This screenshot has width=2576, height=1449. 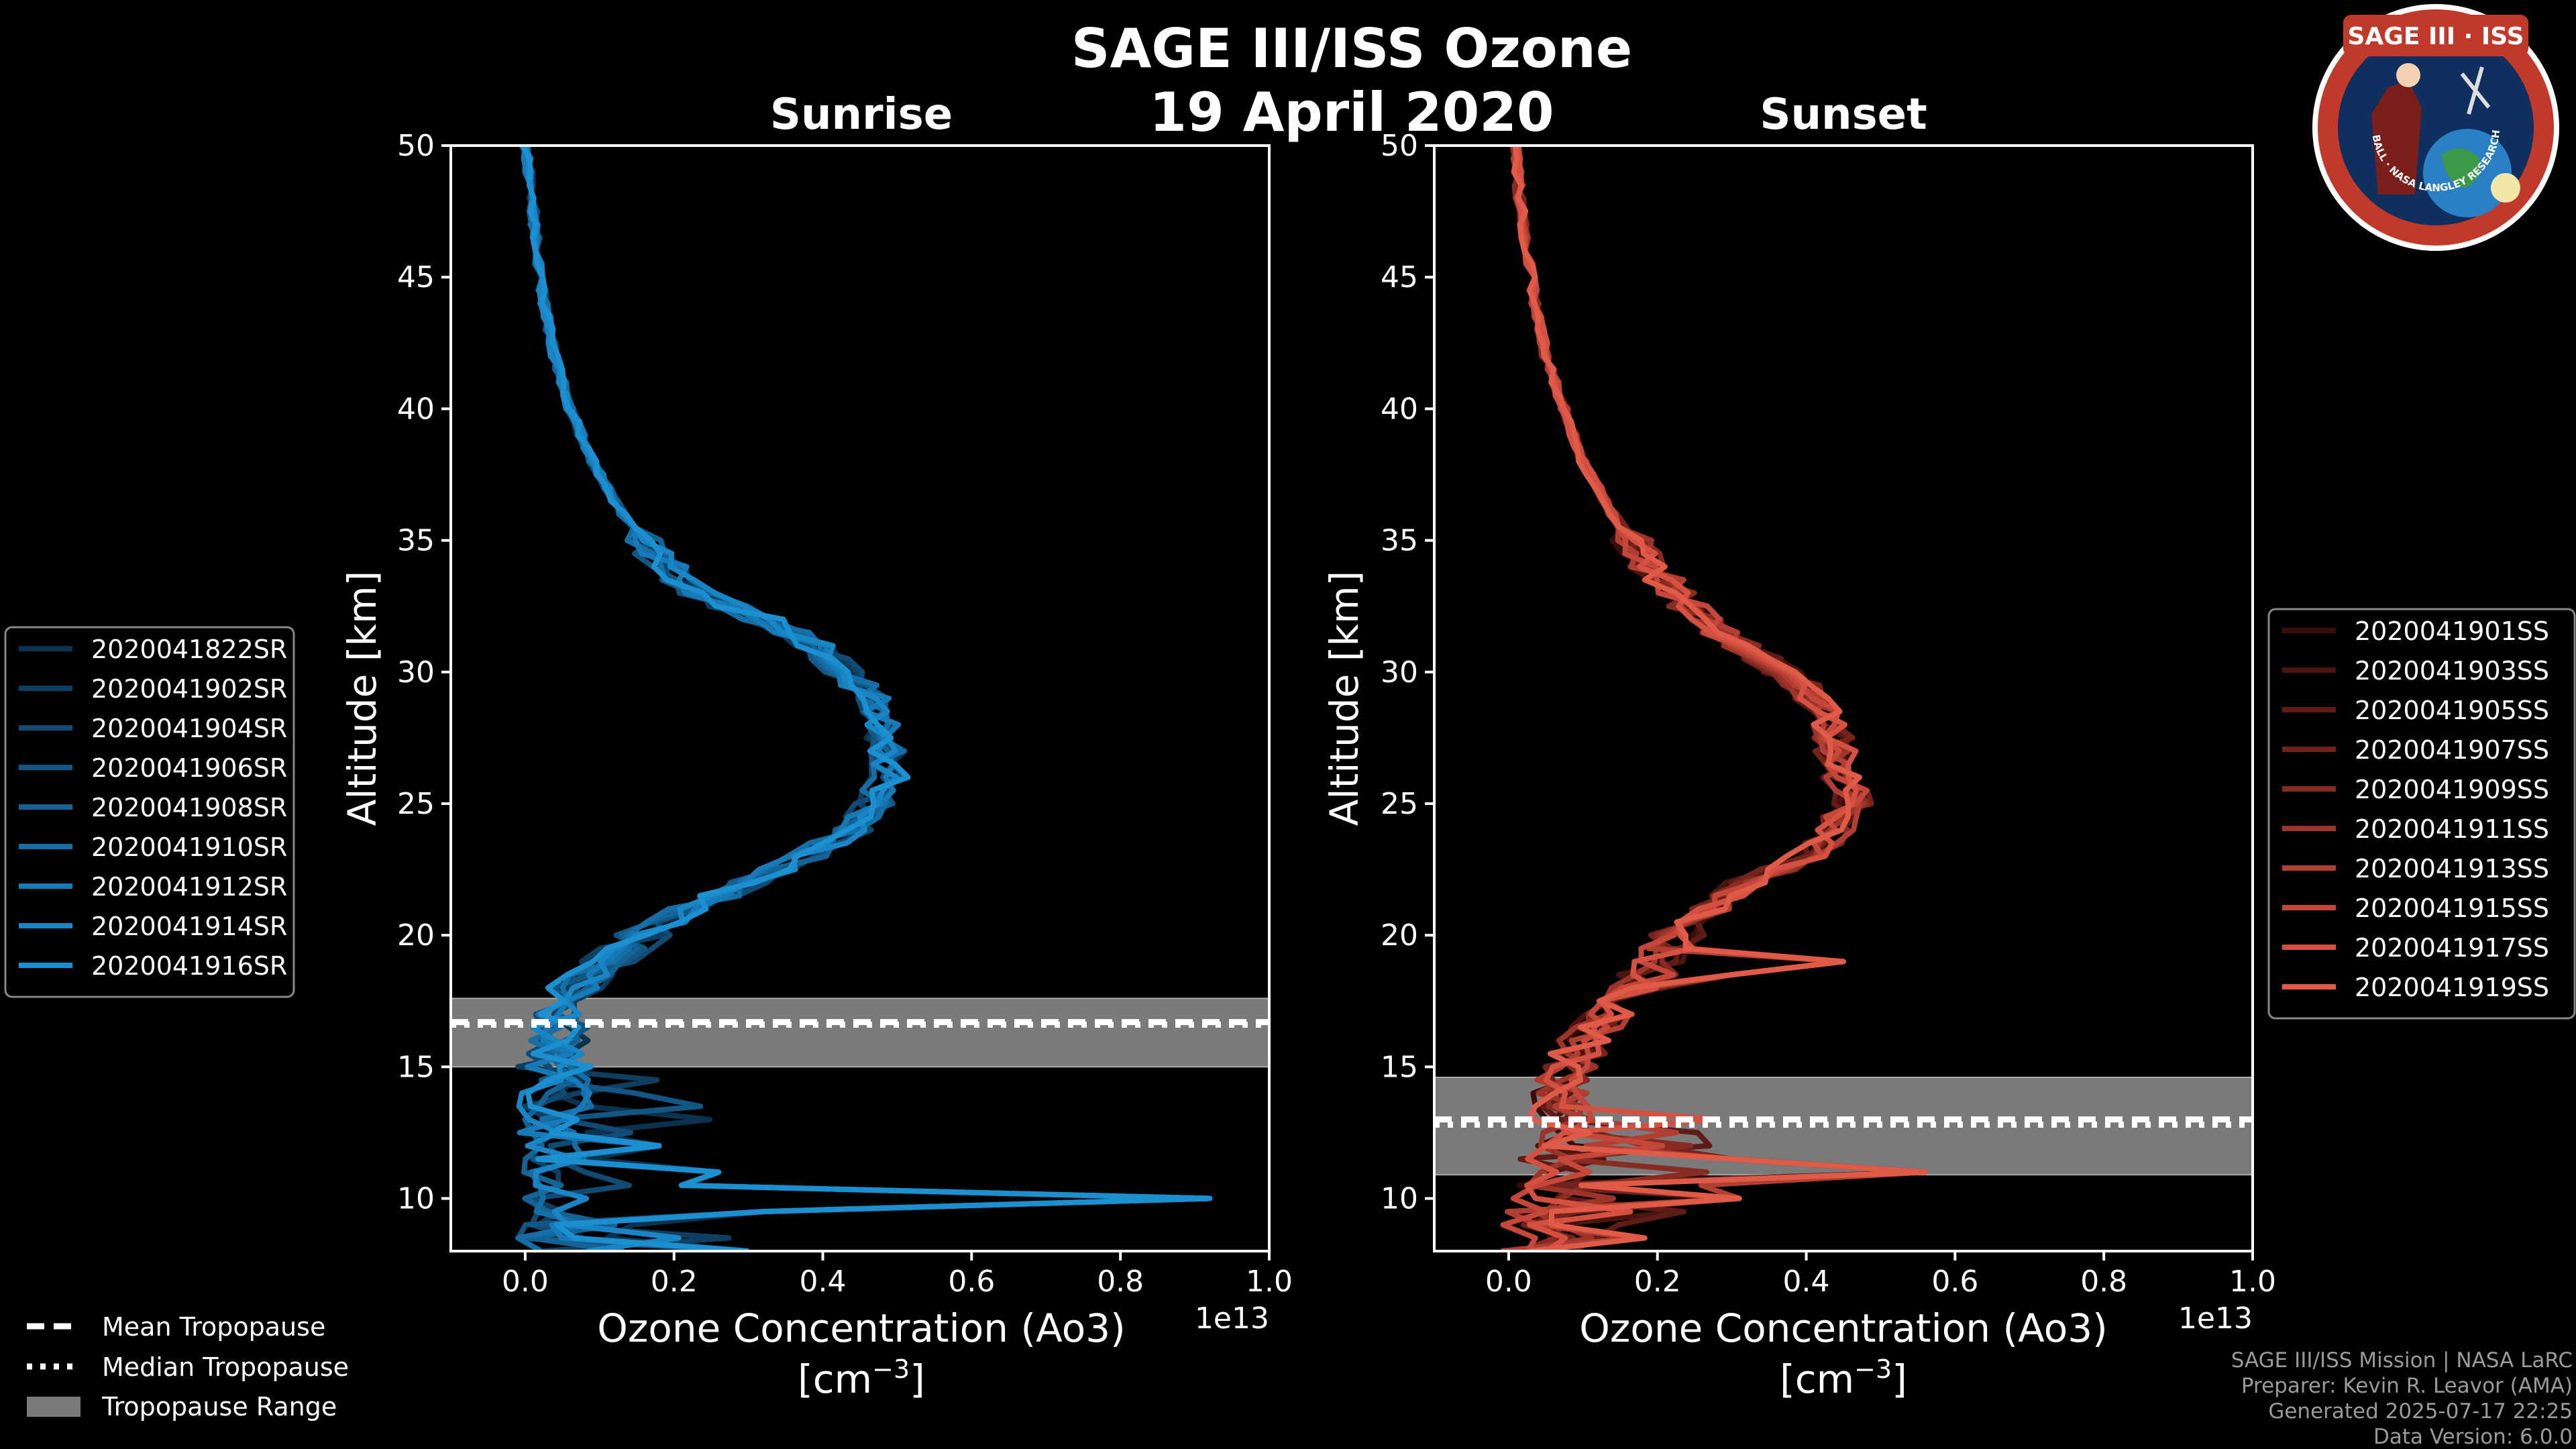 What do you see at coordinates (1686, 698) in the screenshot?
I see `sunset-profile-2020041917SS` at bounding box center [1686, 698].